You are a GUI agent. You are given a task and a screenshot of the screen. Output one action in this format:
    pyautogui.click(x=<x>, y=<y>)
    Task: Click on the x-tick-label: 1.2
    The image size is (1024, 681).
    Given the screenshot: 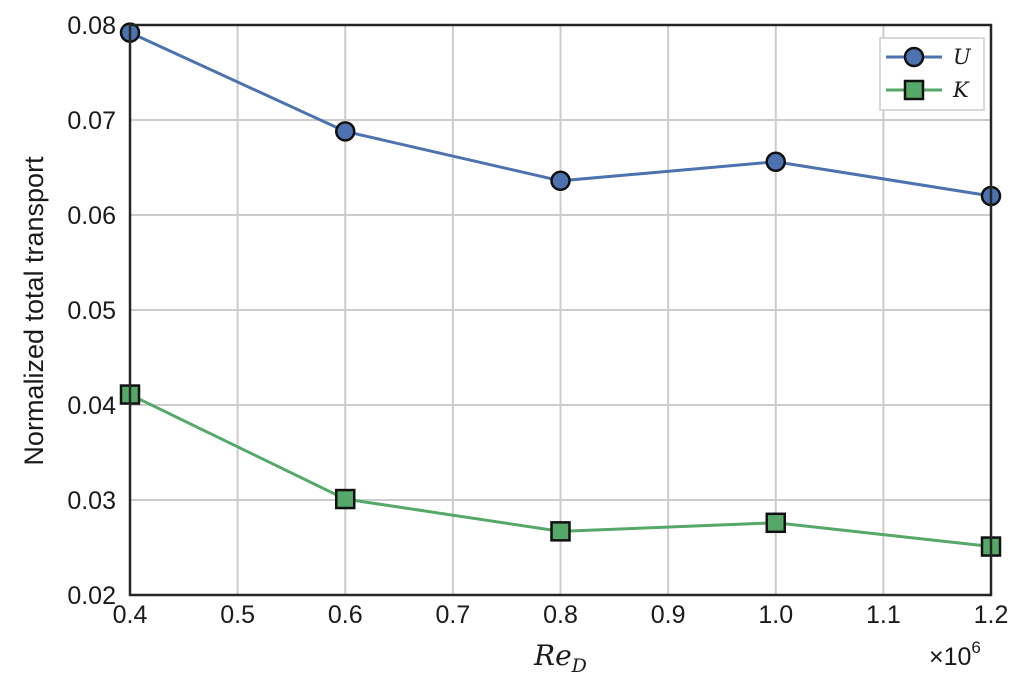 What is the action you would take?
    pyautogui.click(x=991, y=615)
    